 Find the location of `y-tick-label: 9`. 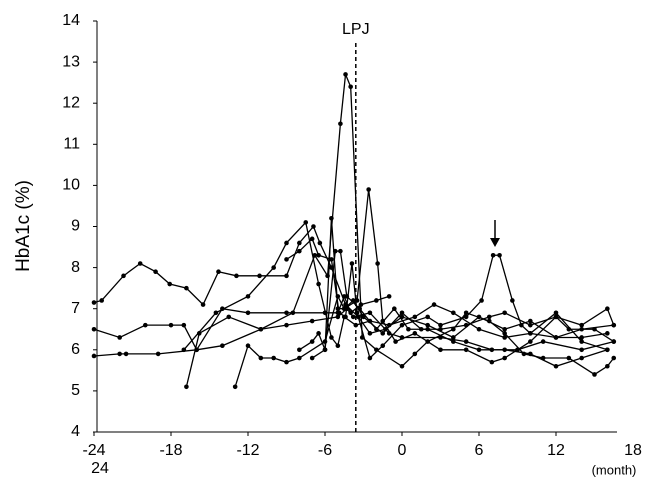

y-tick-label: 9 is located at coordinates (75, 226).